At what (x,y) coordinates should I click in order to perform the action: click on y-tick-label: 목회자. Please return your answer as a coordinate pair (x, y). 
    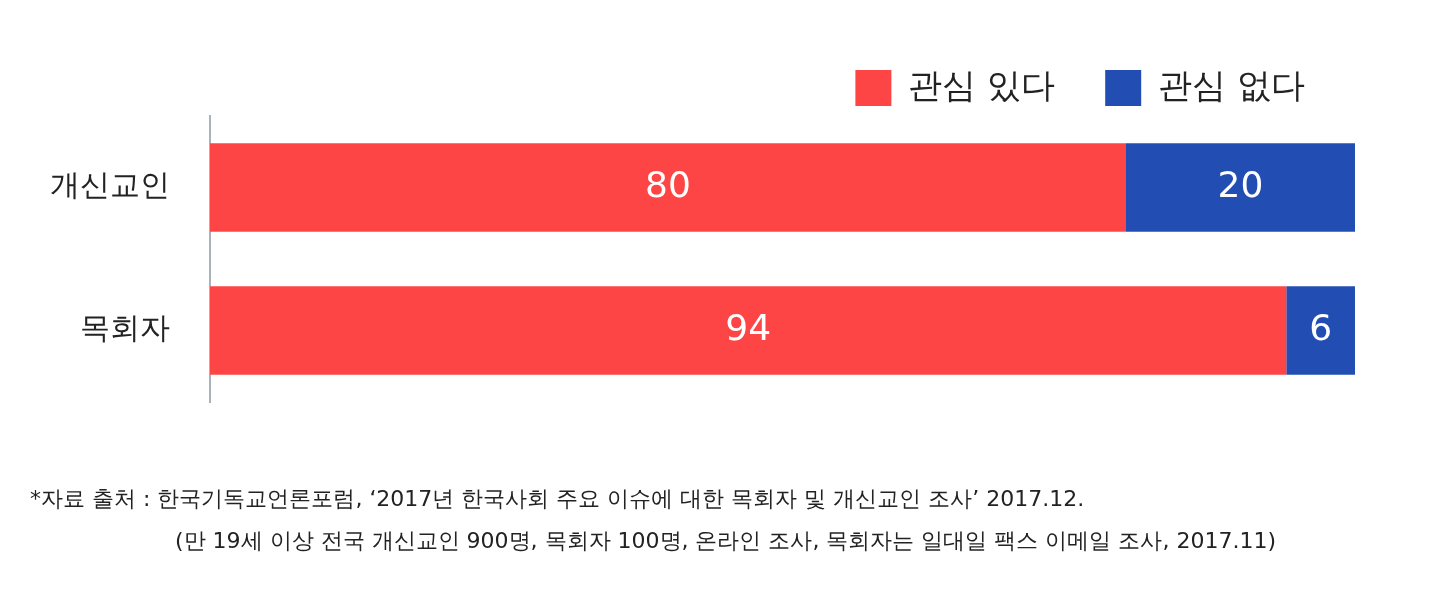
    Looking at the image, I should click on (125, 328).